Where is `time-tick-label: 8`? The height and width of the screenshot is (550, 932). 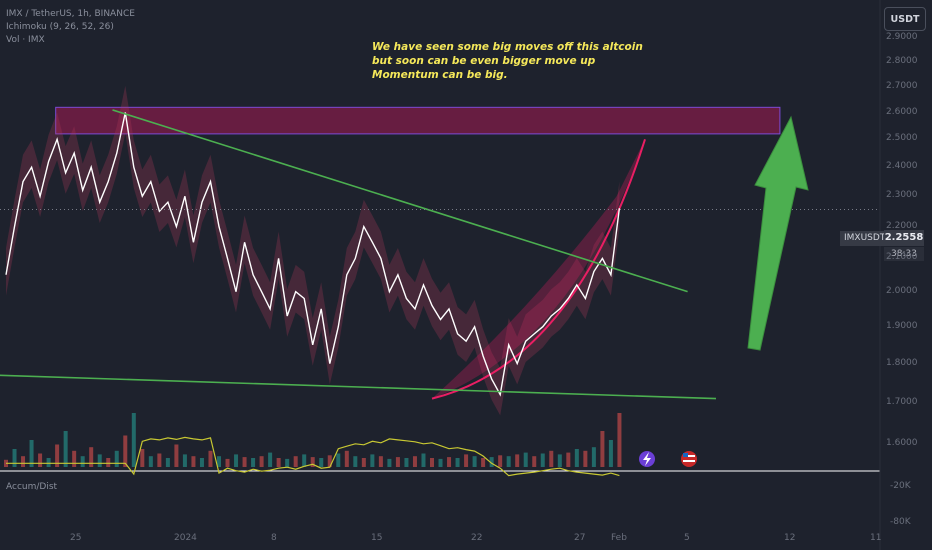 time-tick-label: 8 is located at coordinates (274, 538).